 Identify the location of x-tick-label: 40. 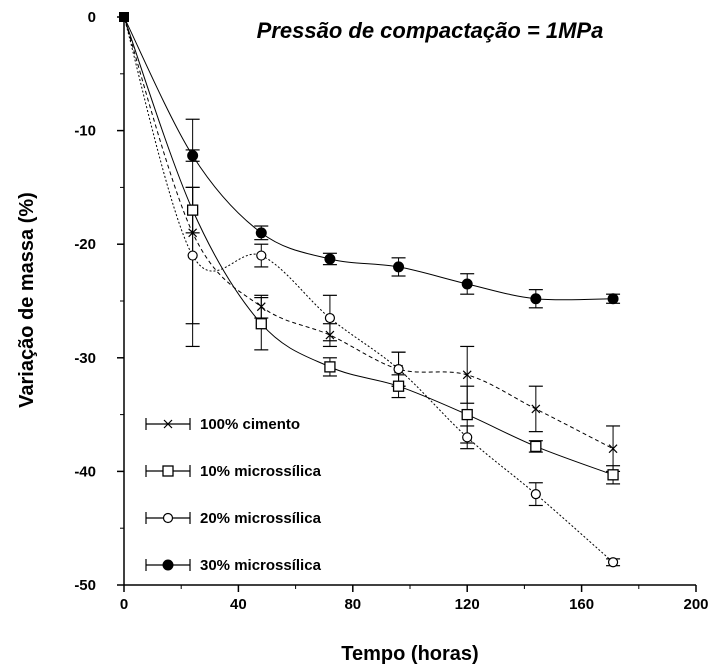
(238, 604).